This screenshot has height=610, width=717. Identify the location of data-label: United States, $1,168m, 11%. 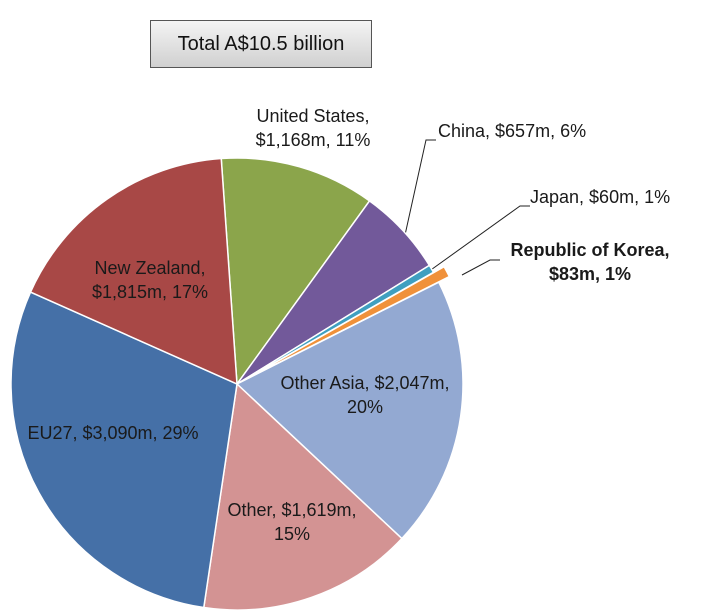
(313, 128).